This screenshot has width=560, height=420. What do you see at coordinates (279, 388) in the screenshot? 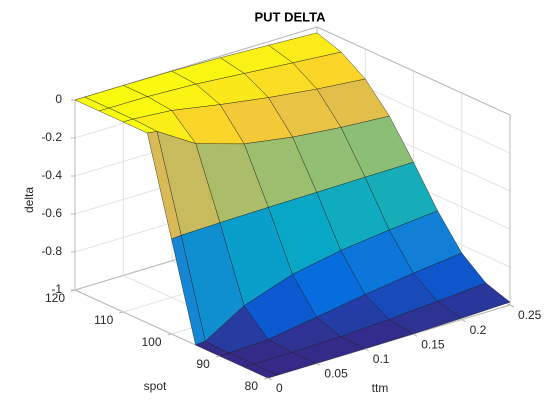
I see `x-tick-label: 0` at bounding box center [279, 388].